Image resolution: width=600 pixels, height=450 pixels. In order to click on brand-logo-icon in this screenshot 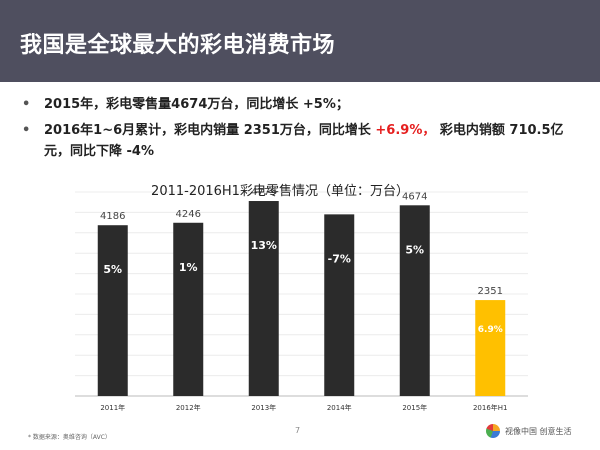, I will do `click(493, 431)`.